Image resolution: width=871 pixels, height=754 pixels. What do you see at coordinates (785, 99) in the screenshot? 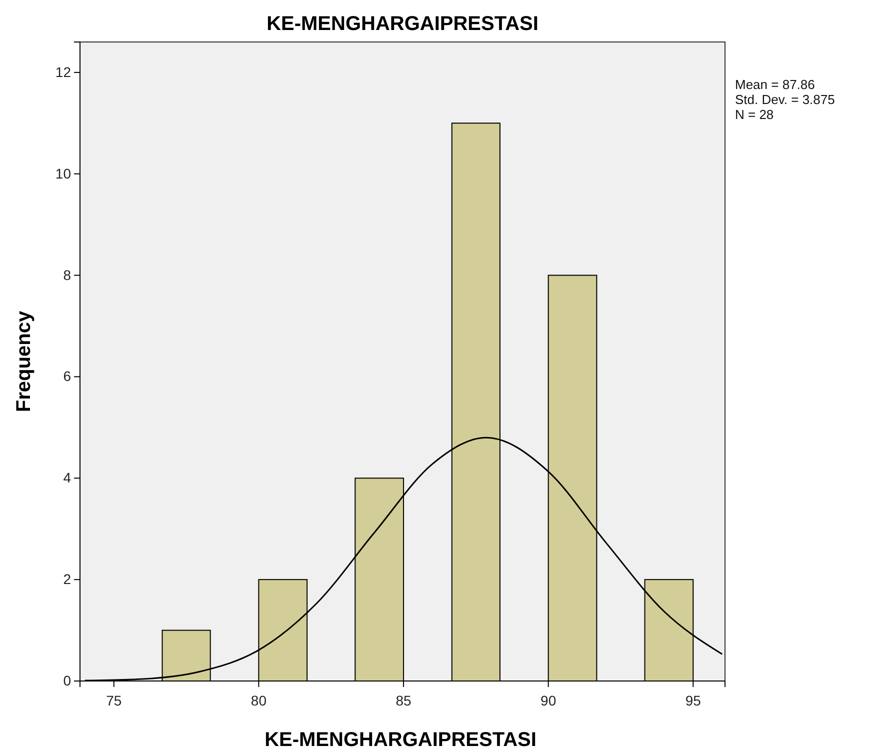
I see `text: Std. Dev. = 3.875` at bounding box center [785, 99].